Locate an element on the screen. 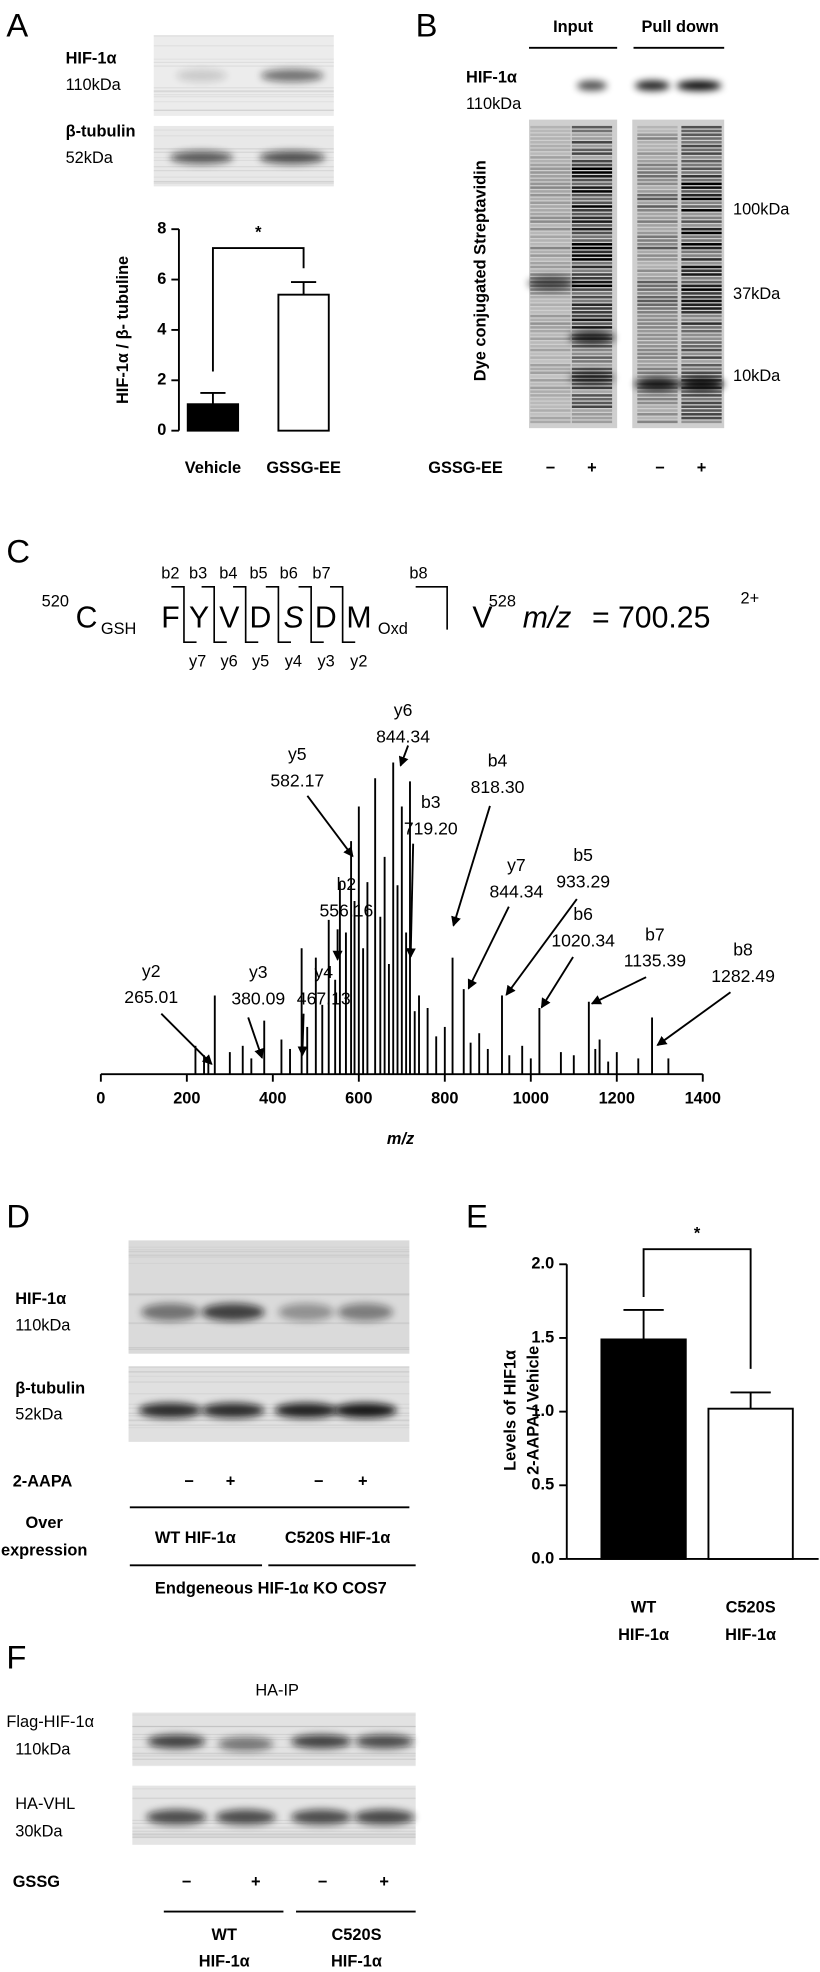 This screenshot has width=820, height=1972. x-tick-label: HIF-1α is located at coordinates (643, 1635).